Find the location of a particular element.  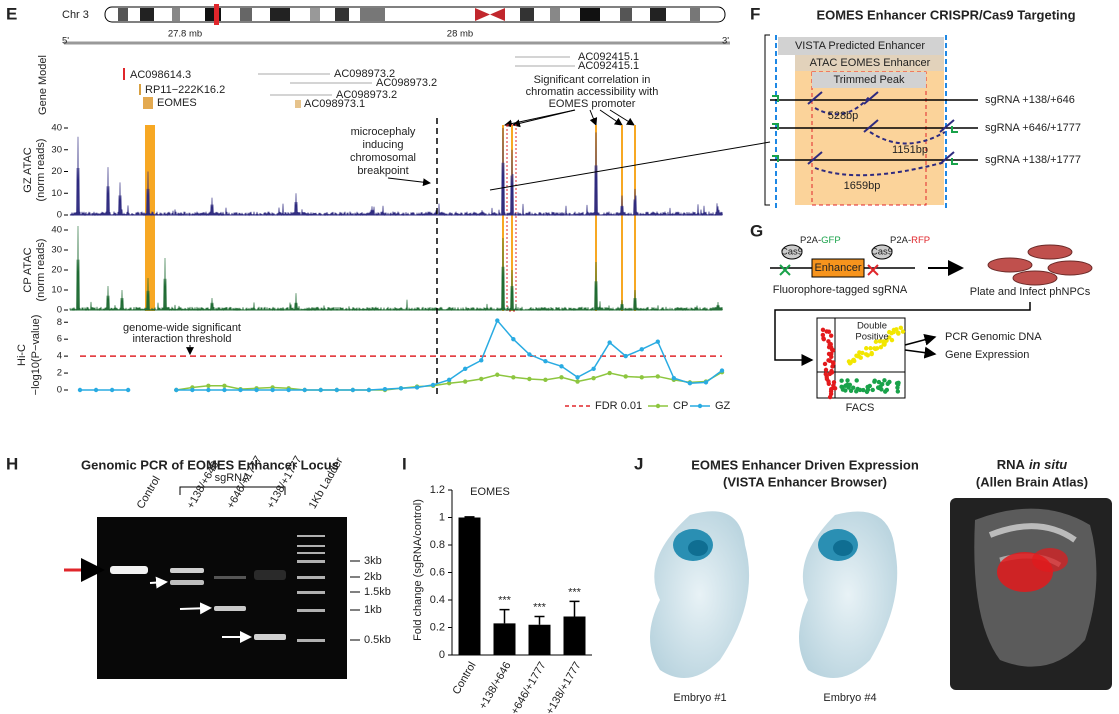

error-bar is located at coordinates (539, 620).